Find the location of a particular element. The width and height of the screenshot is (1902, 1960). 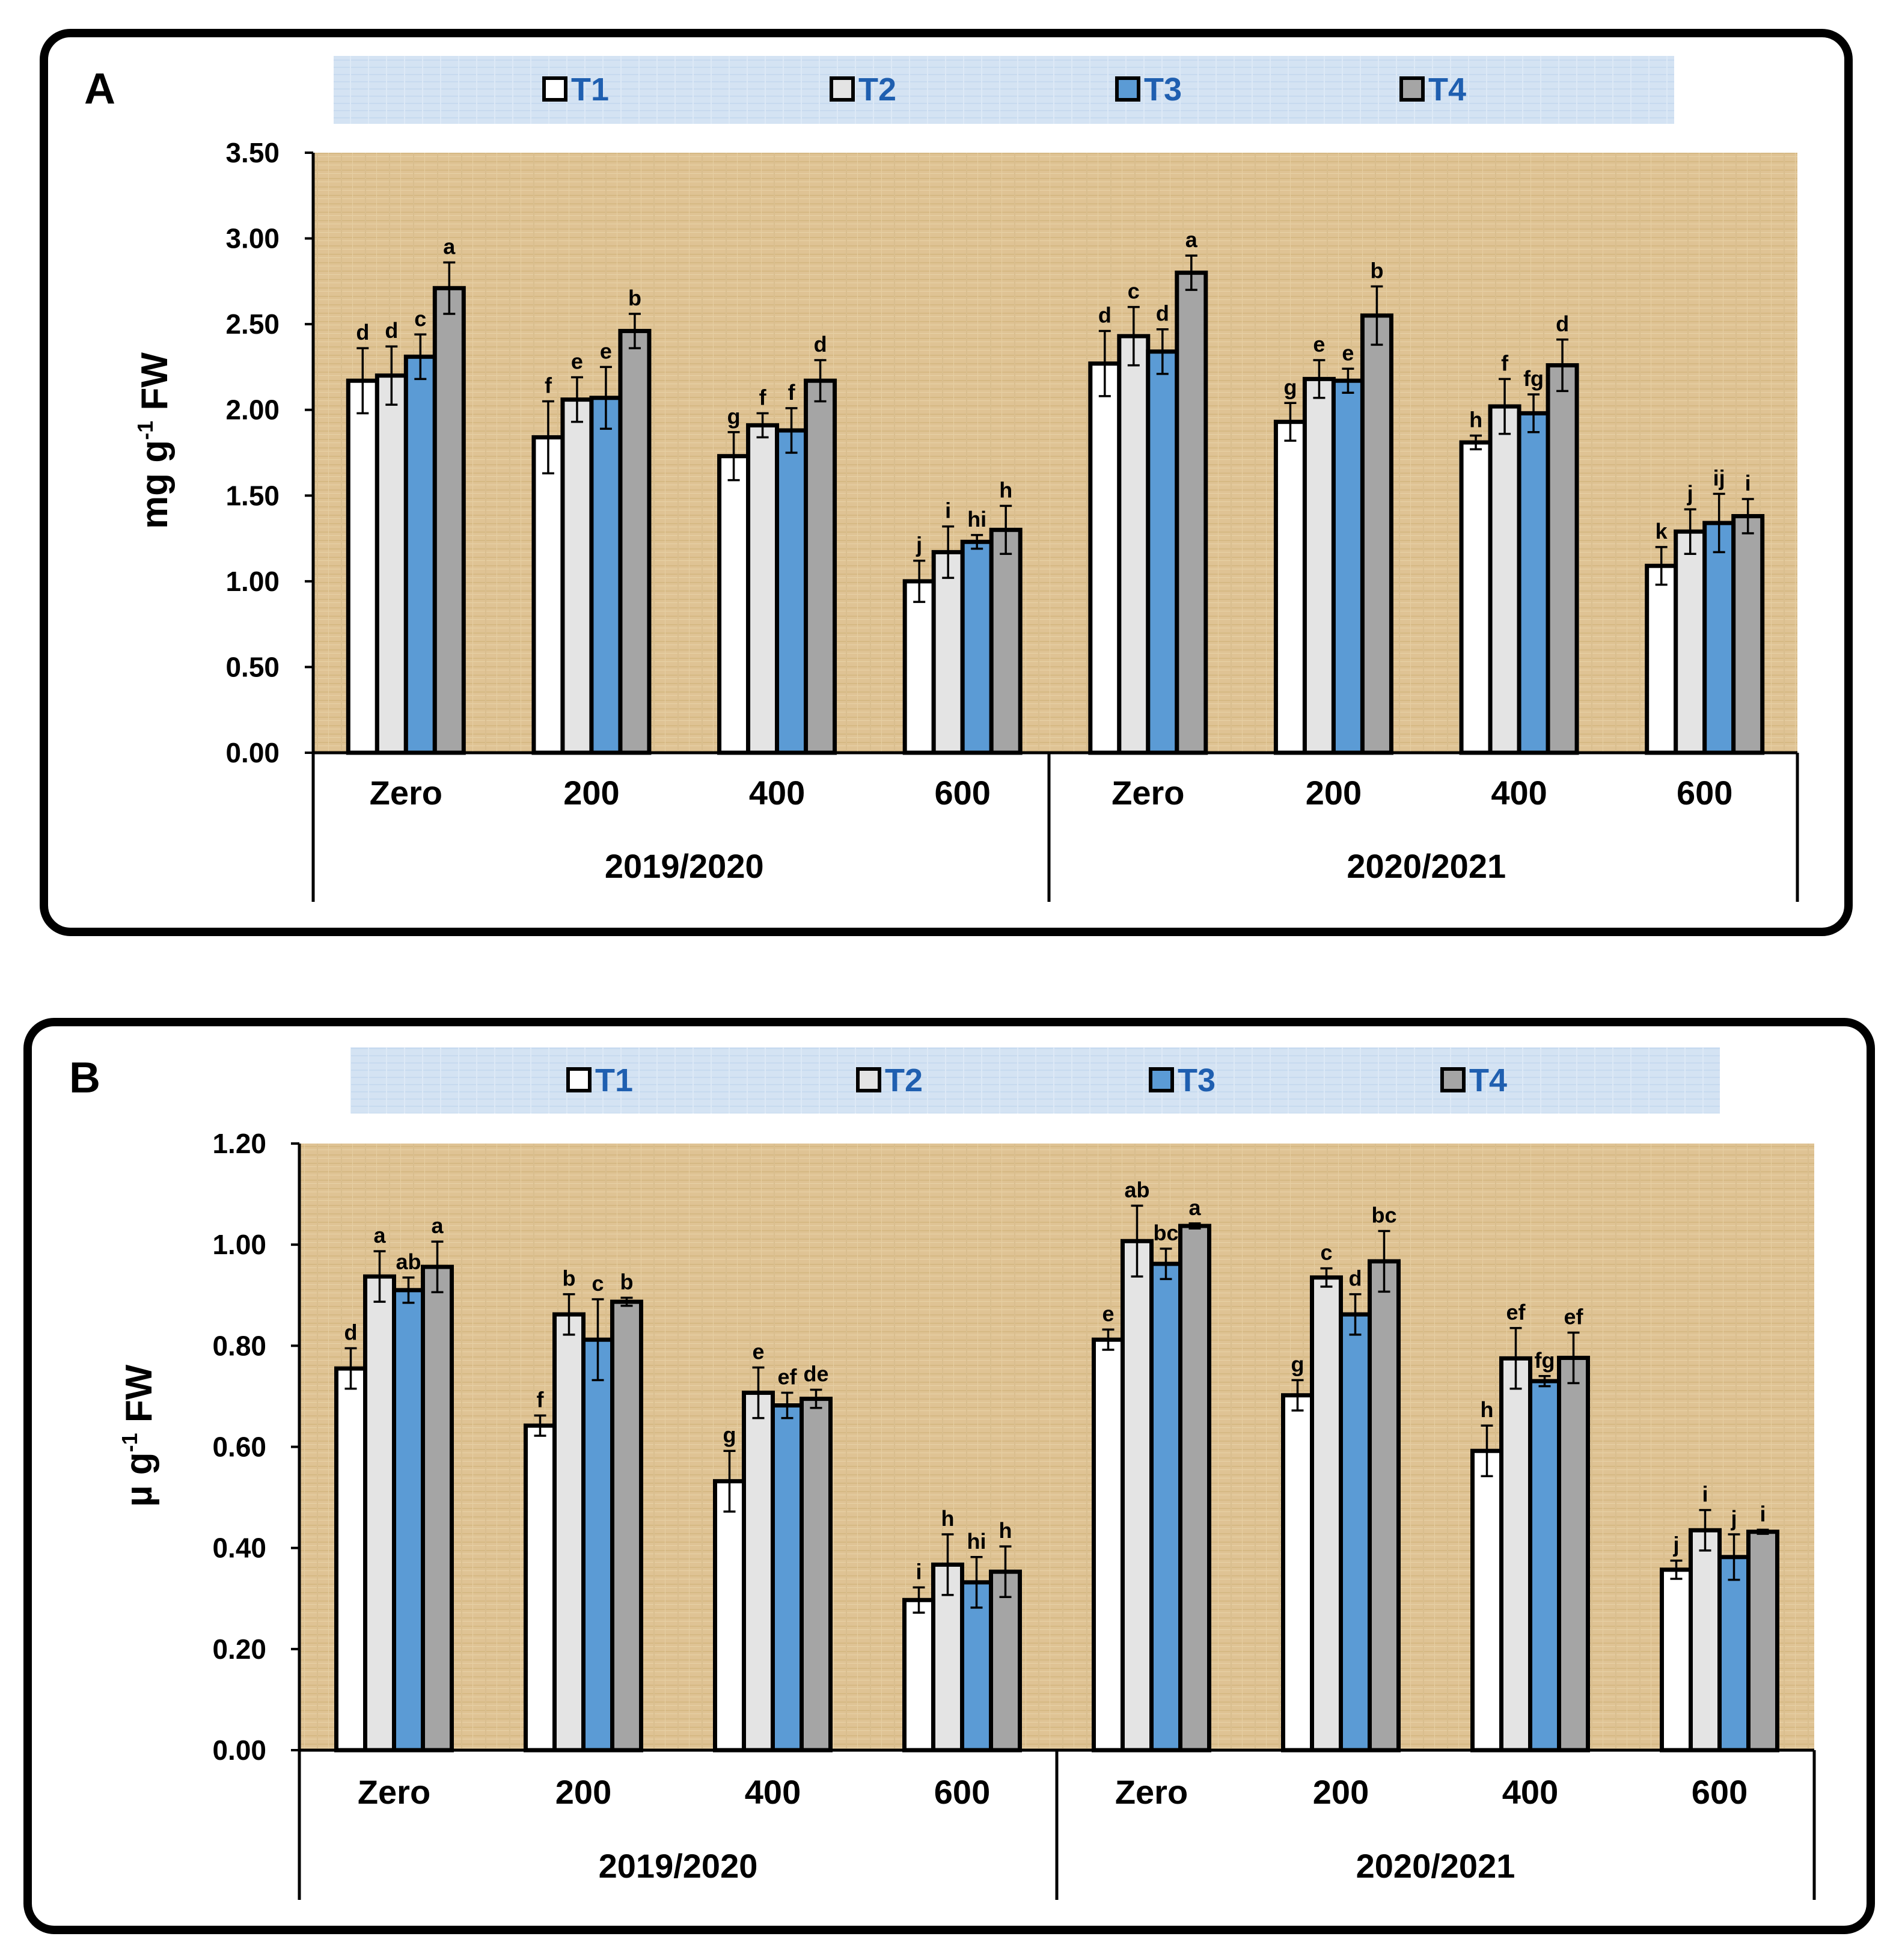

panel-a-legend-band is located at coordinates (1004, 90).